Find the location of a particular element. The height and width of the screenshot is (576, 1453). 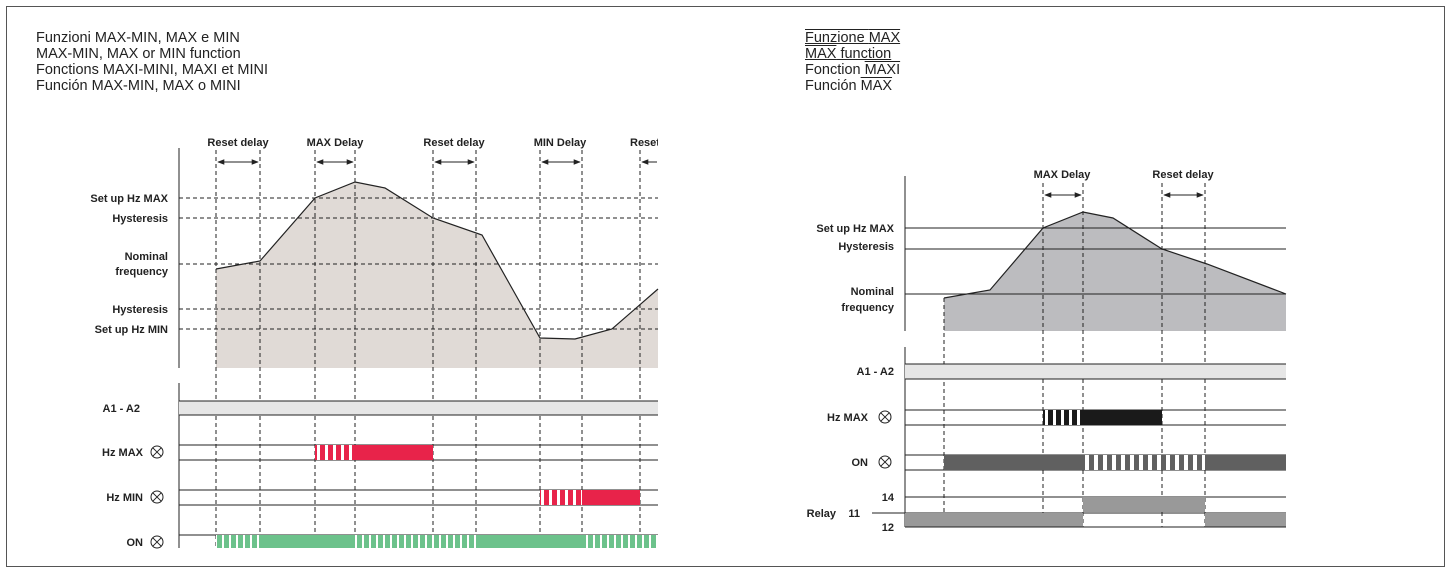

left-frequency-area is located at coordinates (437, 275).